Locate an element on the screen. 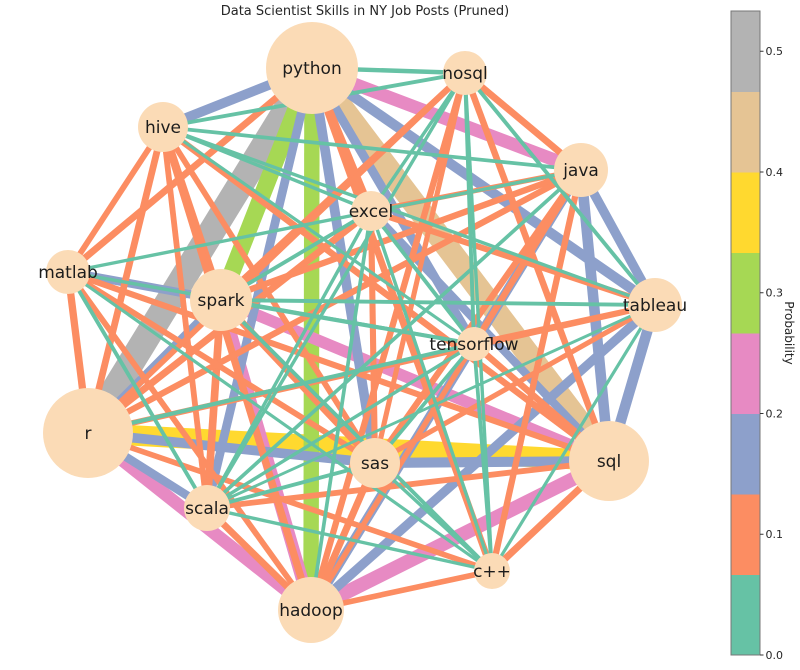 The height and width of the screenshot is (670, 800). node-spark is located at coordinates (221, 300).